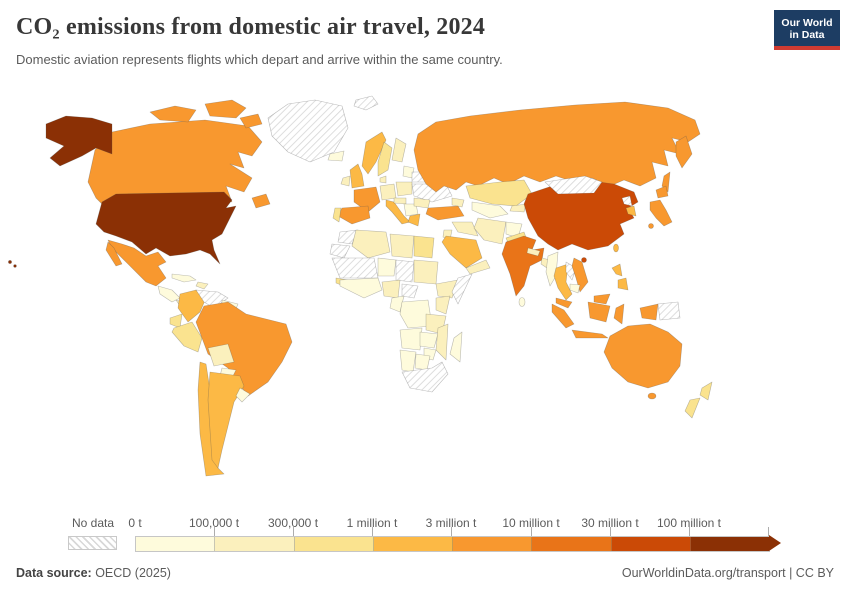 This screenshot has height=600, width=850. I want to click on country-iceland, so click(336, 156).